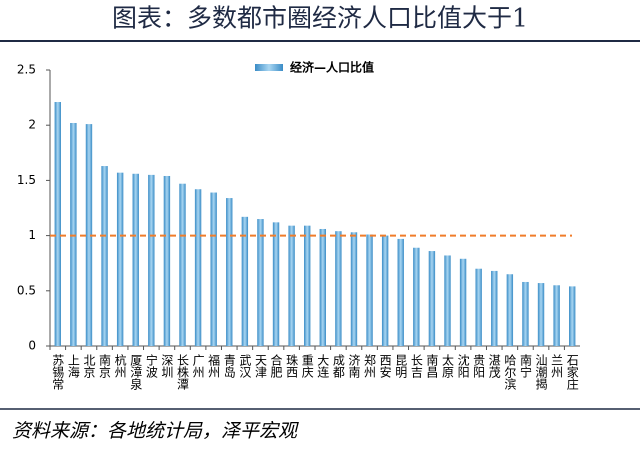  Describe the element at coordinates (510, 372) in the screenshot. I see `x-tick-label: 哈尔滨` at that location.